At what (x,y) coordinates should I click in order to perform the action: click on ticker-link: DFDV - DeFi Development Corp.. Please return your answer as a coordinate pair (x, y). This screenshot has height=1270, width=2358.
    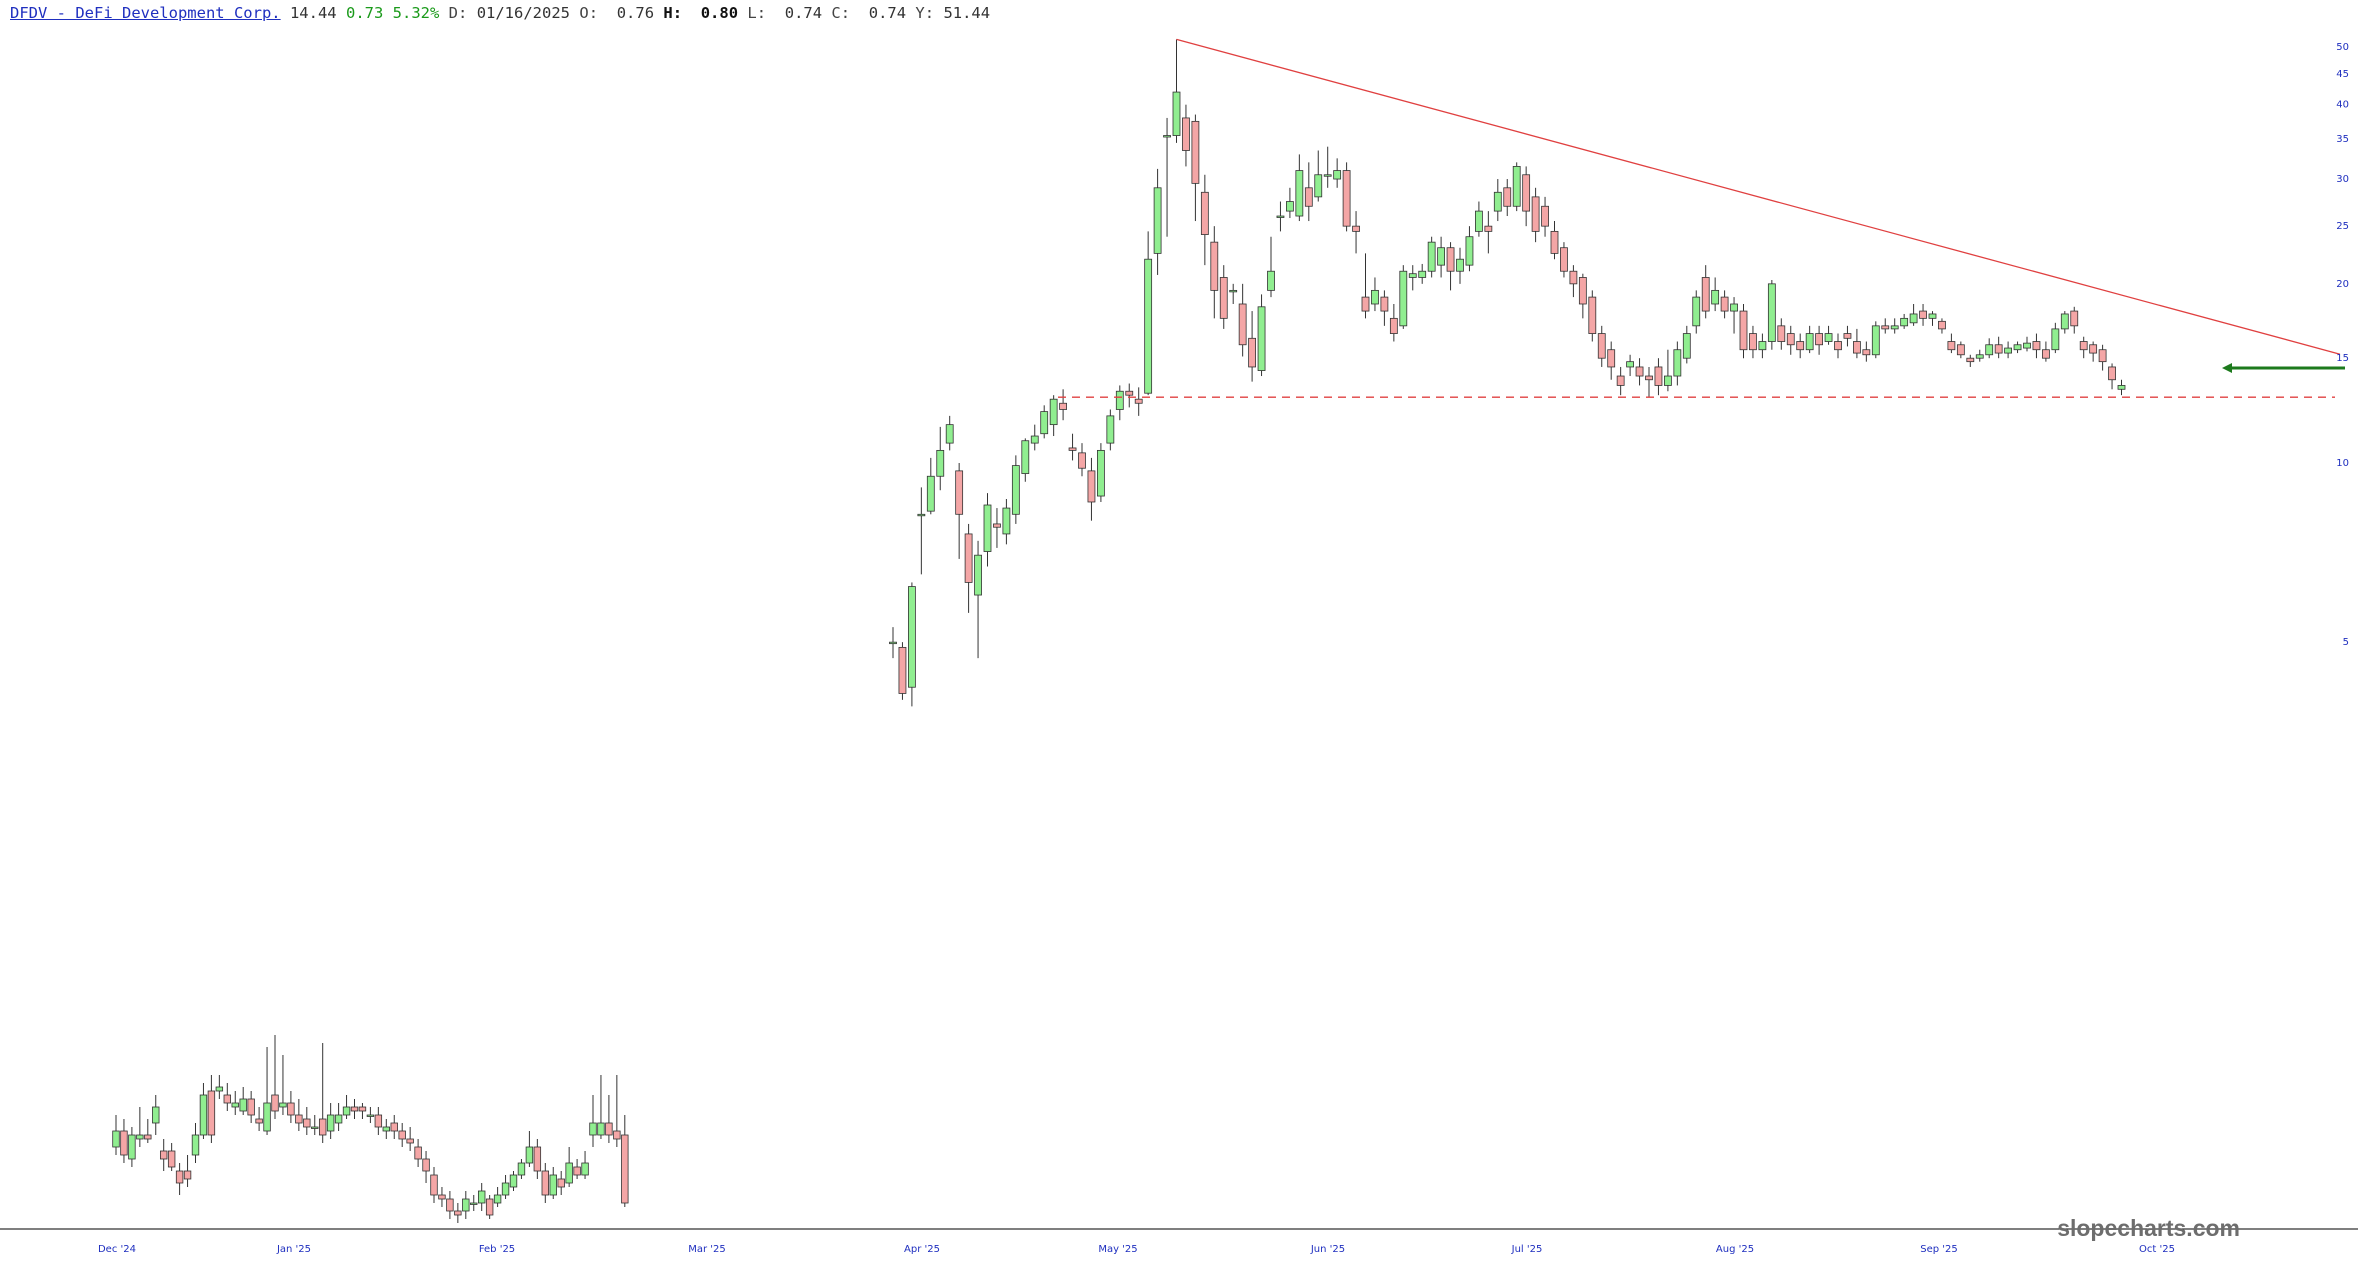
    Looking at the image, I should click on (145, 13).